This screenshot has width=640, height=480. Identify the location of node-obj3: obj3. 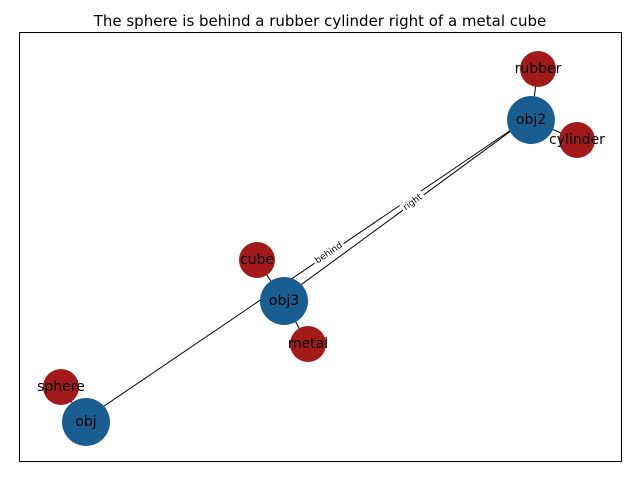
(284, 301).